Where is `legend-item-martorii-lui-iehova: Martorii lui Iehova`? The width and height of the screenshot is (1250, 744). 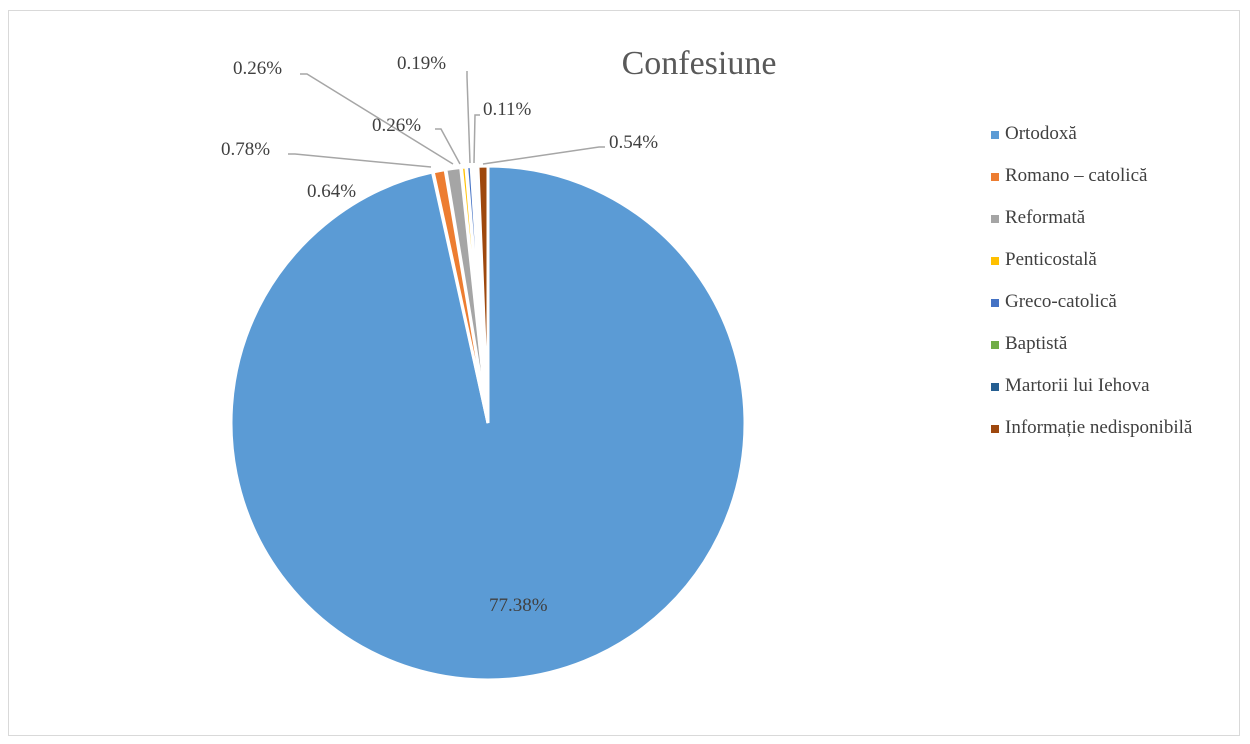 legend-item-martorii-lui-iehova: Martorii lui Iehova is located at coordinates (1091, 396).